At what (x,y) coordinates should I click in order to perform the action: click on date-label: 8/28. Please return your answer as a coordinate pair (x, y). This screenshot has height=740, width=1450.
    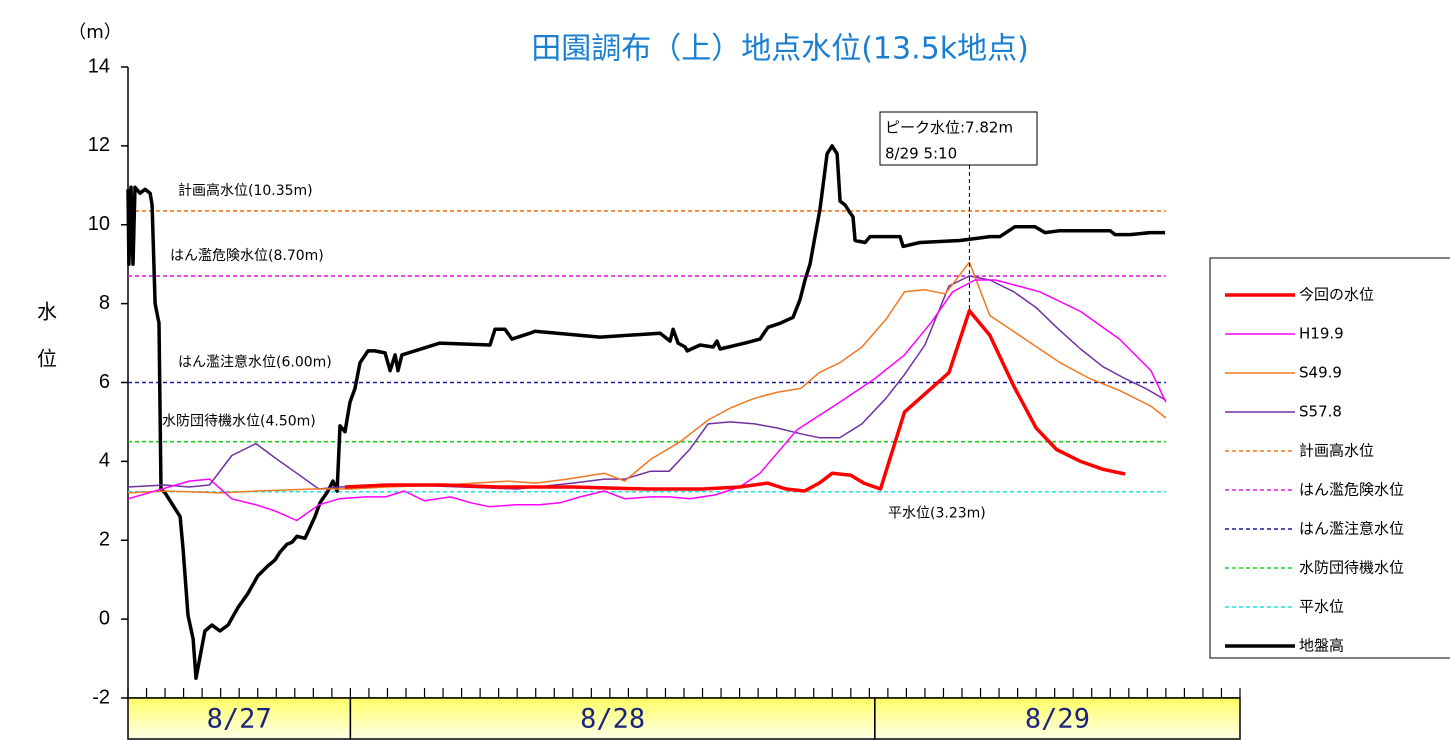
    Looking at the image, I should click on (612, 719).